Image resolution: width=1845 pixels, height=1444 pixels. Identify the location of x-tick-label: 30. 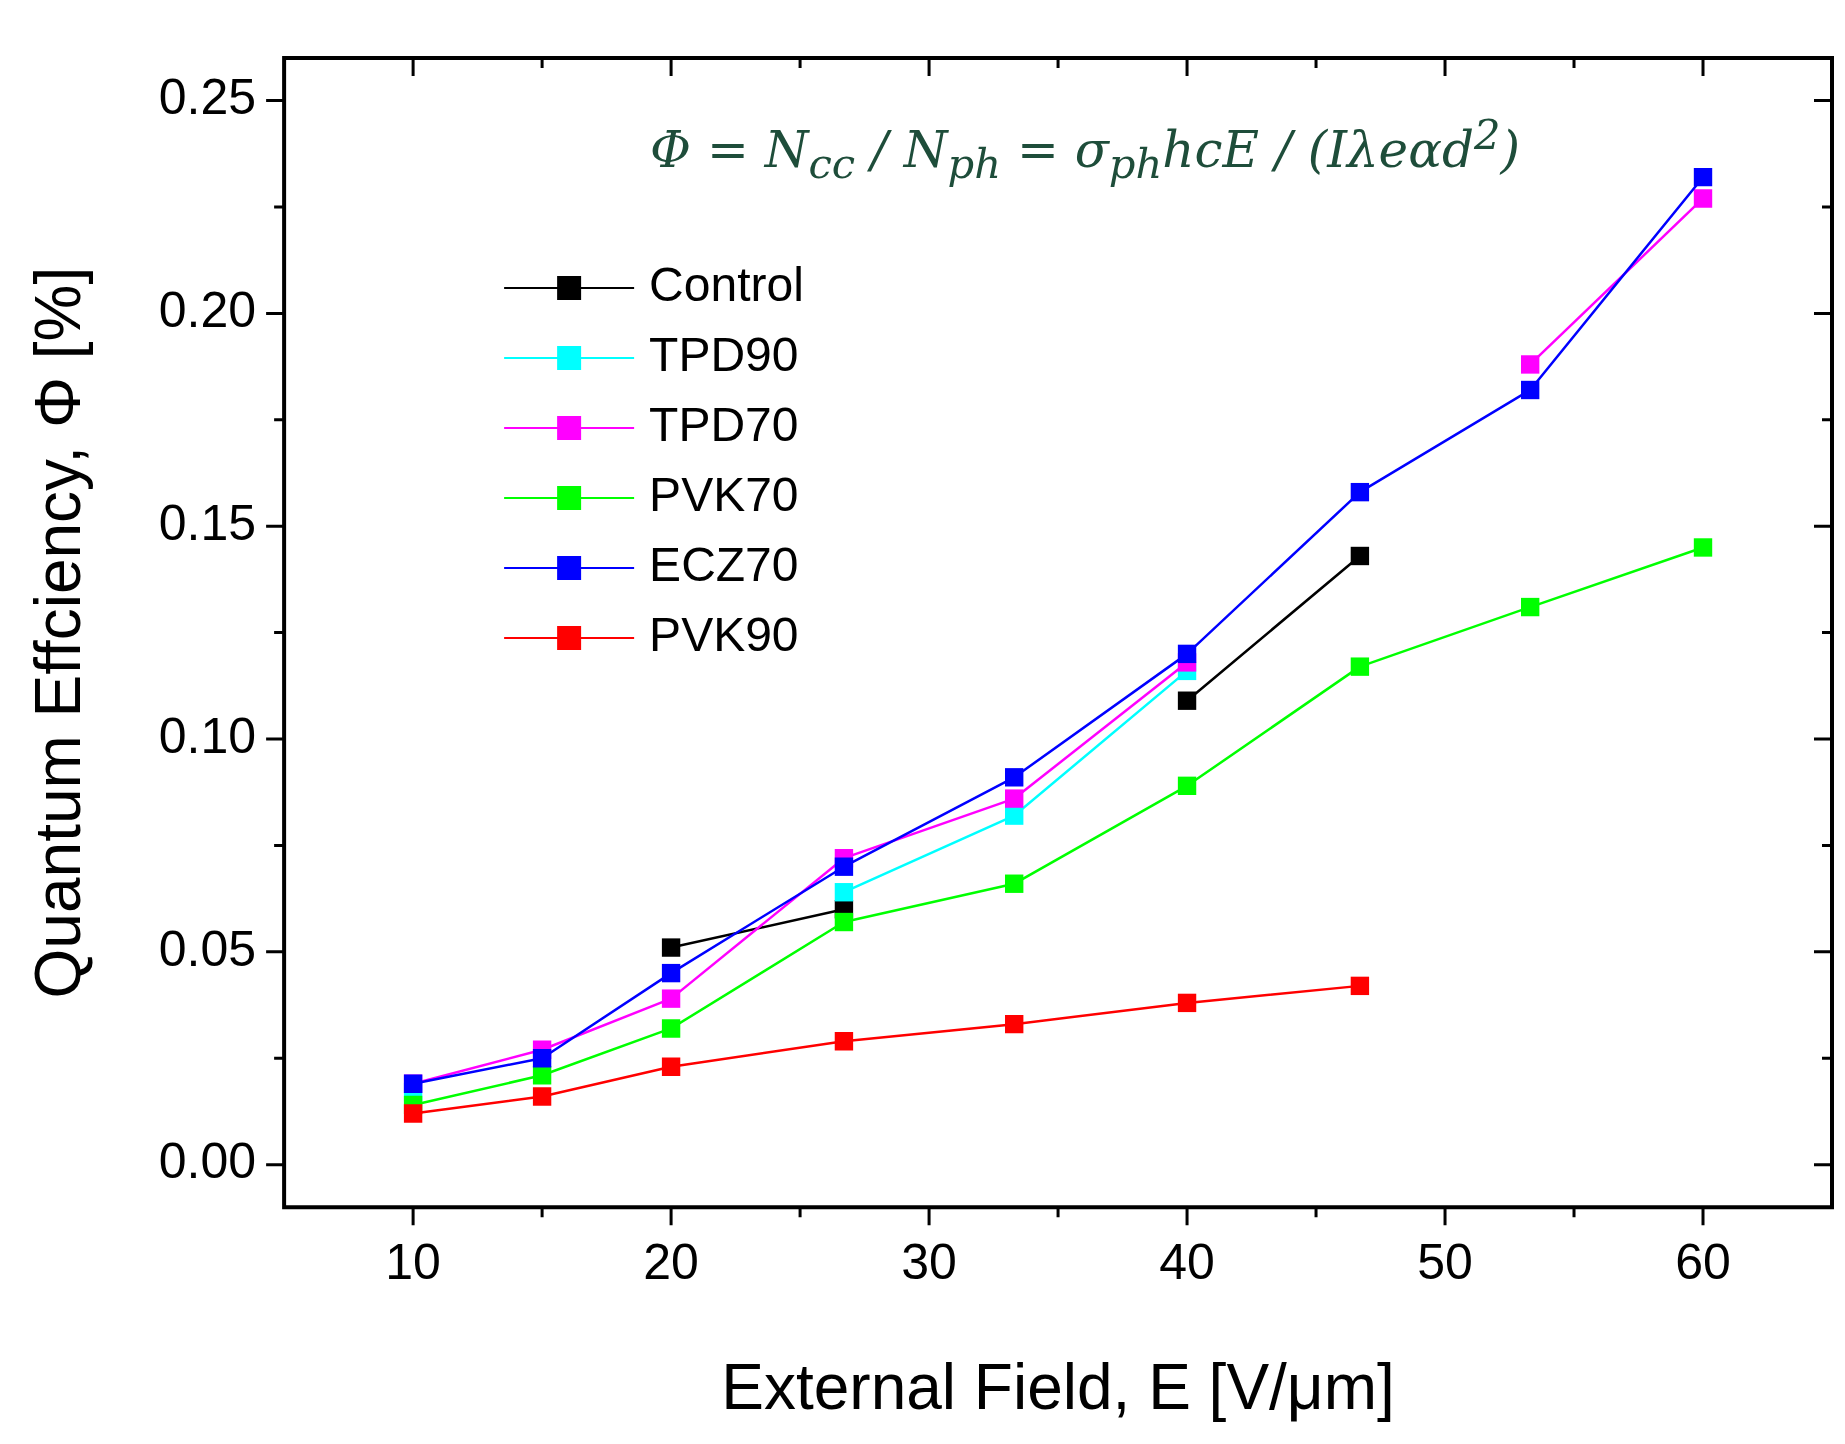
(929, 1261).